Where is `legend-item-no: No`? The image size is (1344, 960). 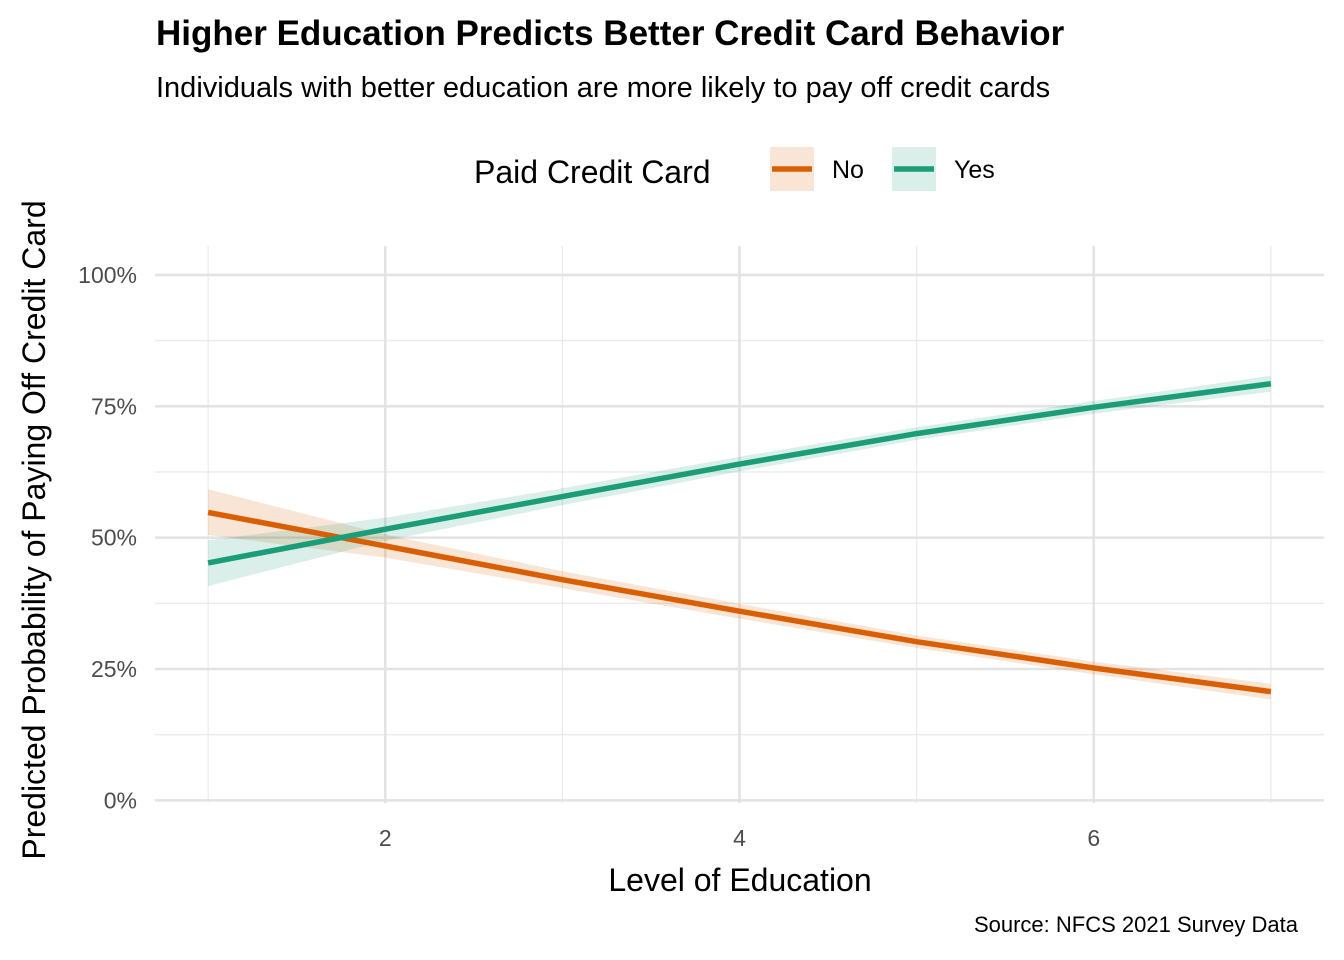
legend-item-no: No is located at coordinates (817, 169).